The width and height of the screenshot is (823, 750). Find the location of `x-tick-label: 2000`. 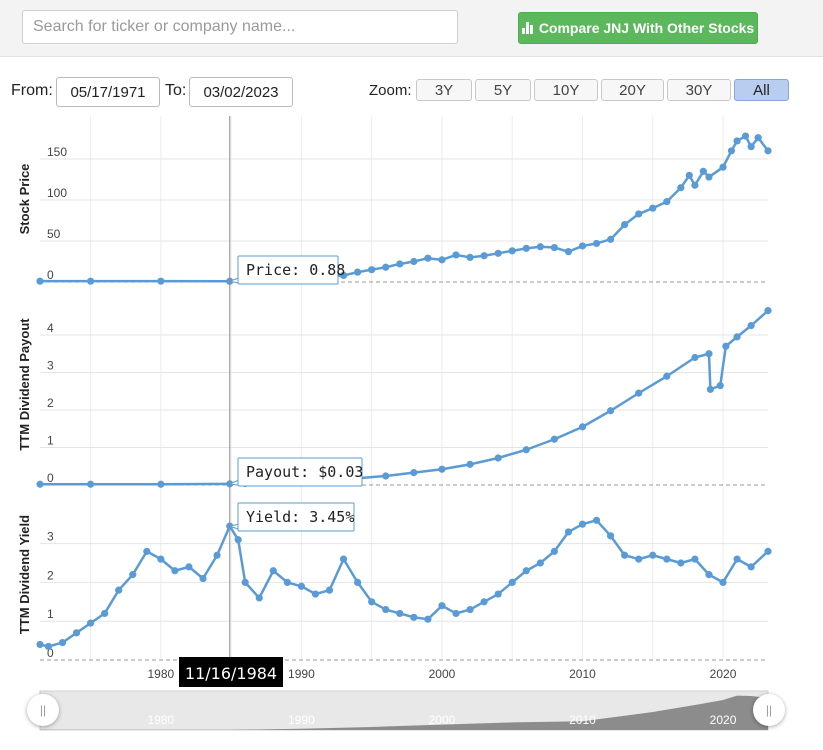

x-tick-label: 2000 is located at coordinates (442, 674).